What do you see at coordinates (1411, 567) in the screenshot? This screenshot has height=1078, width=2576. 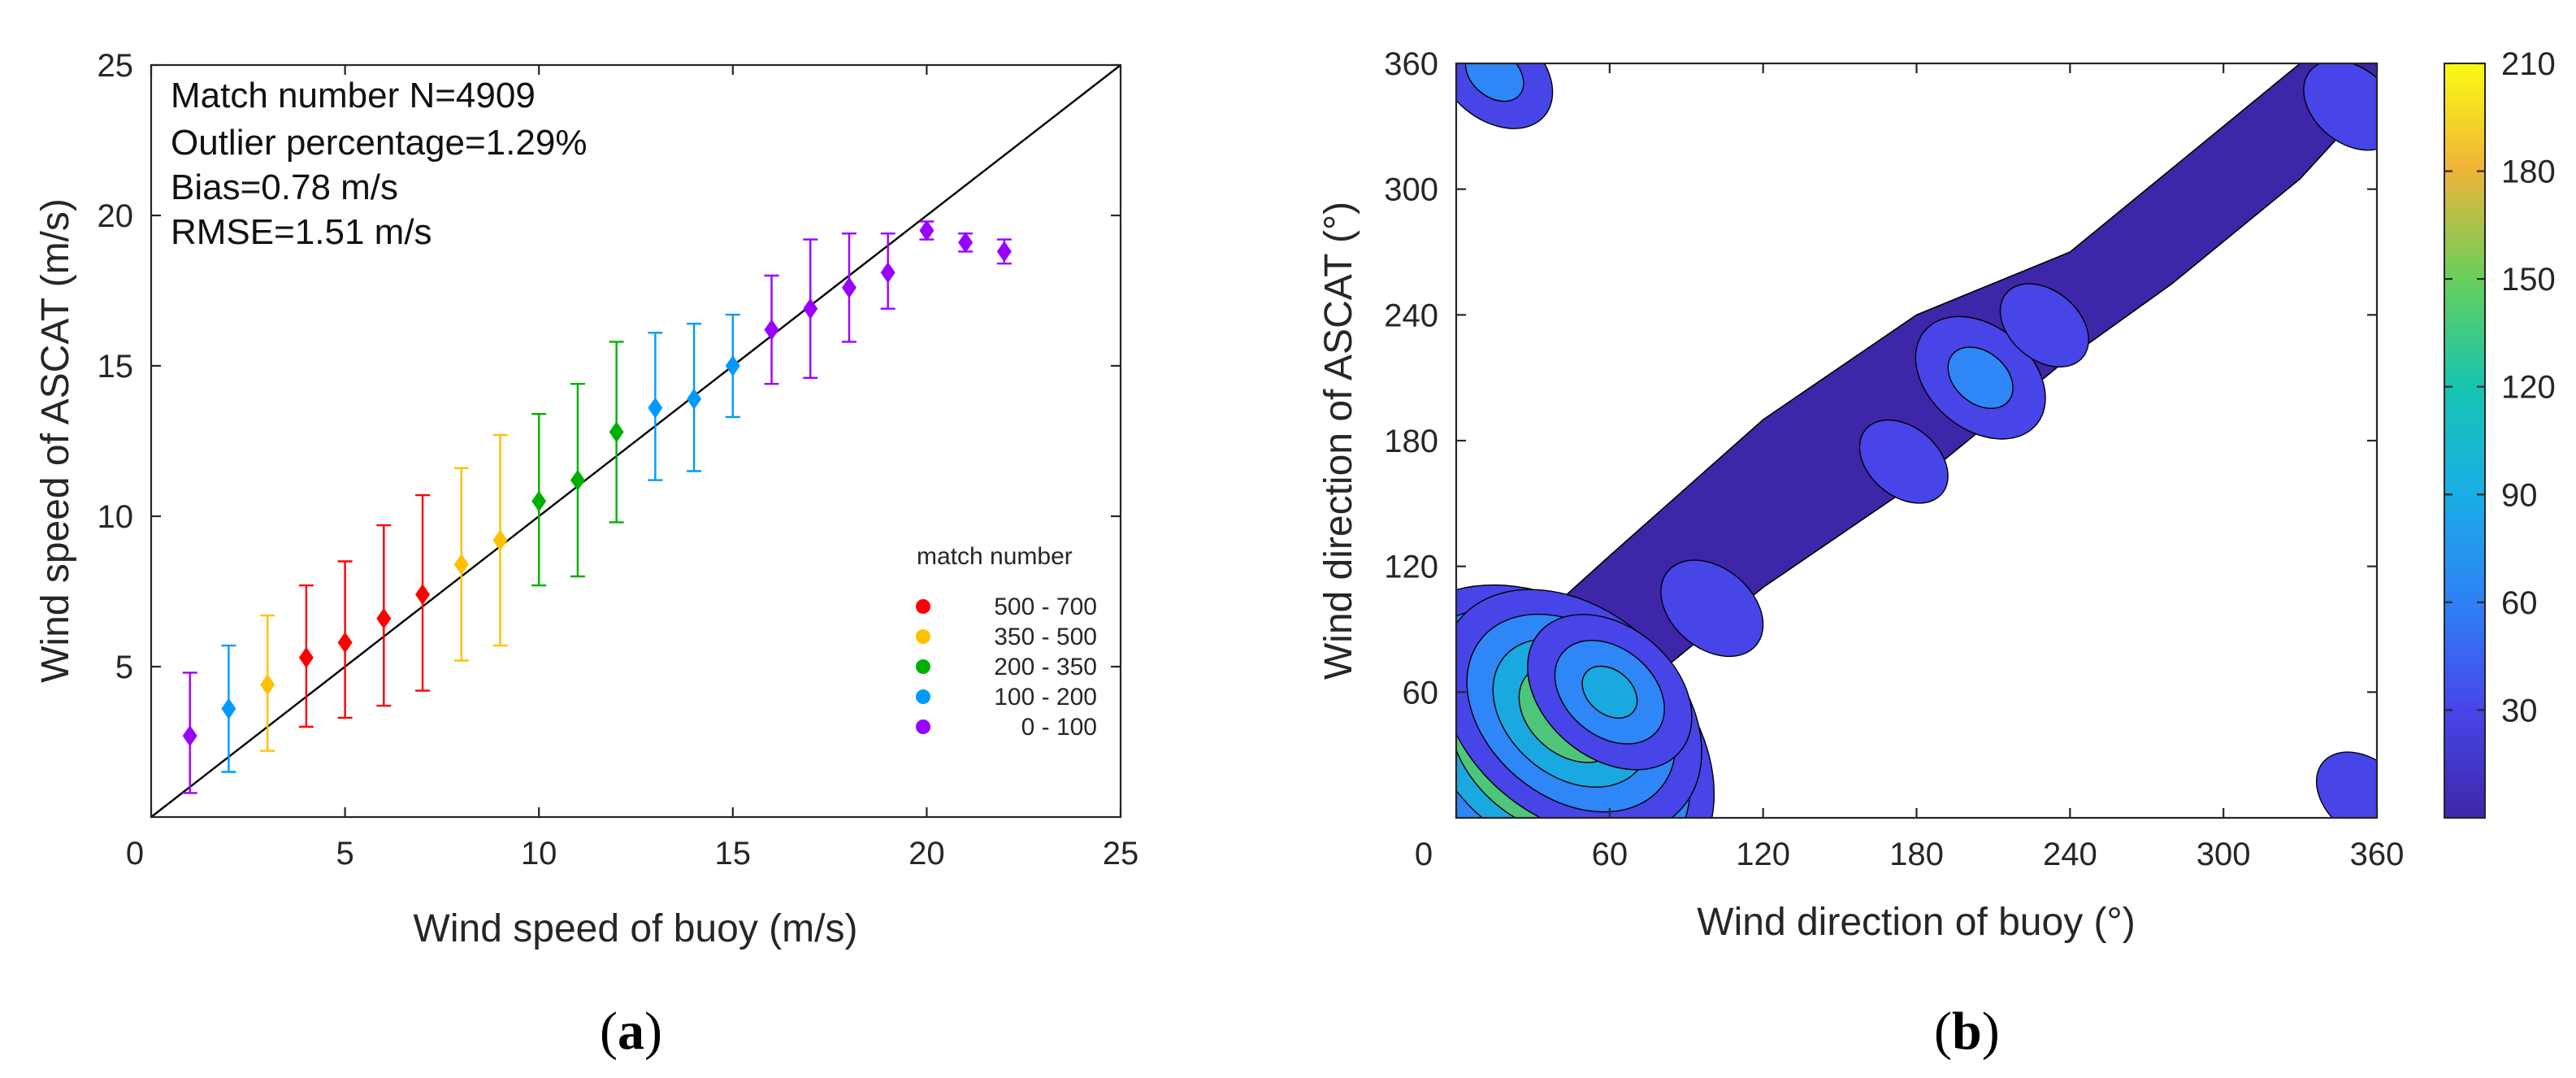 I see `y-tick-label-b: 120` at bounding box center [1411, 567].